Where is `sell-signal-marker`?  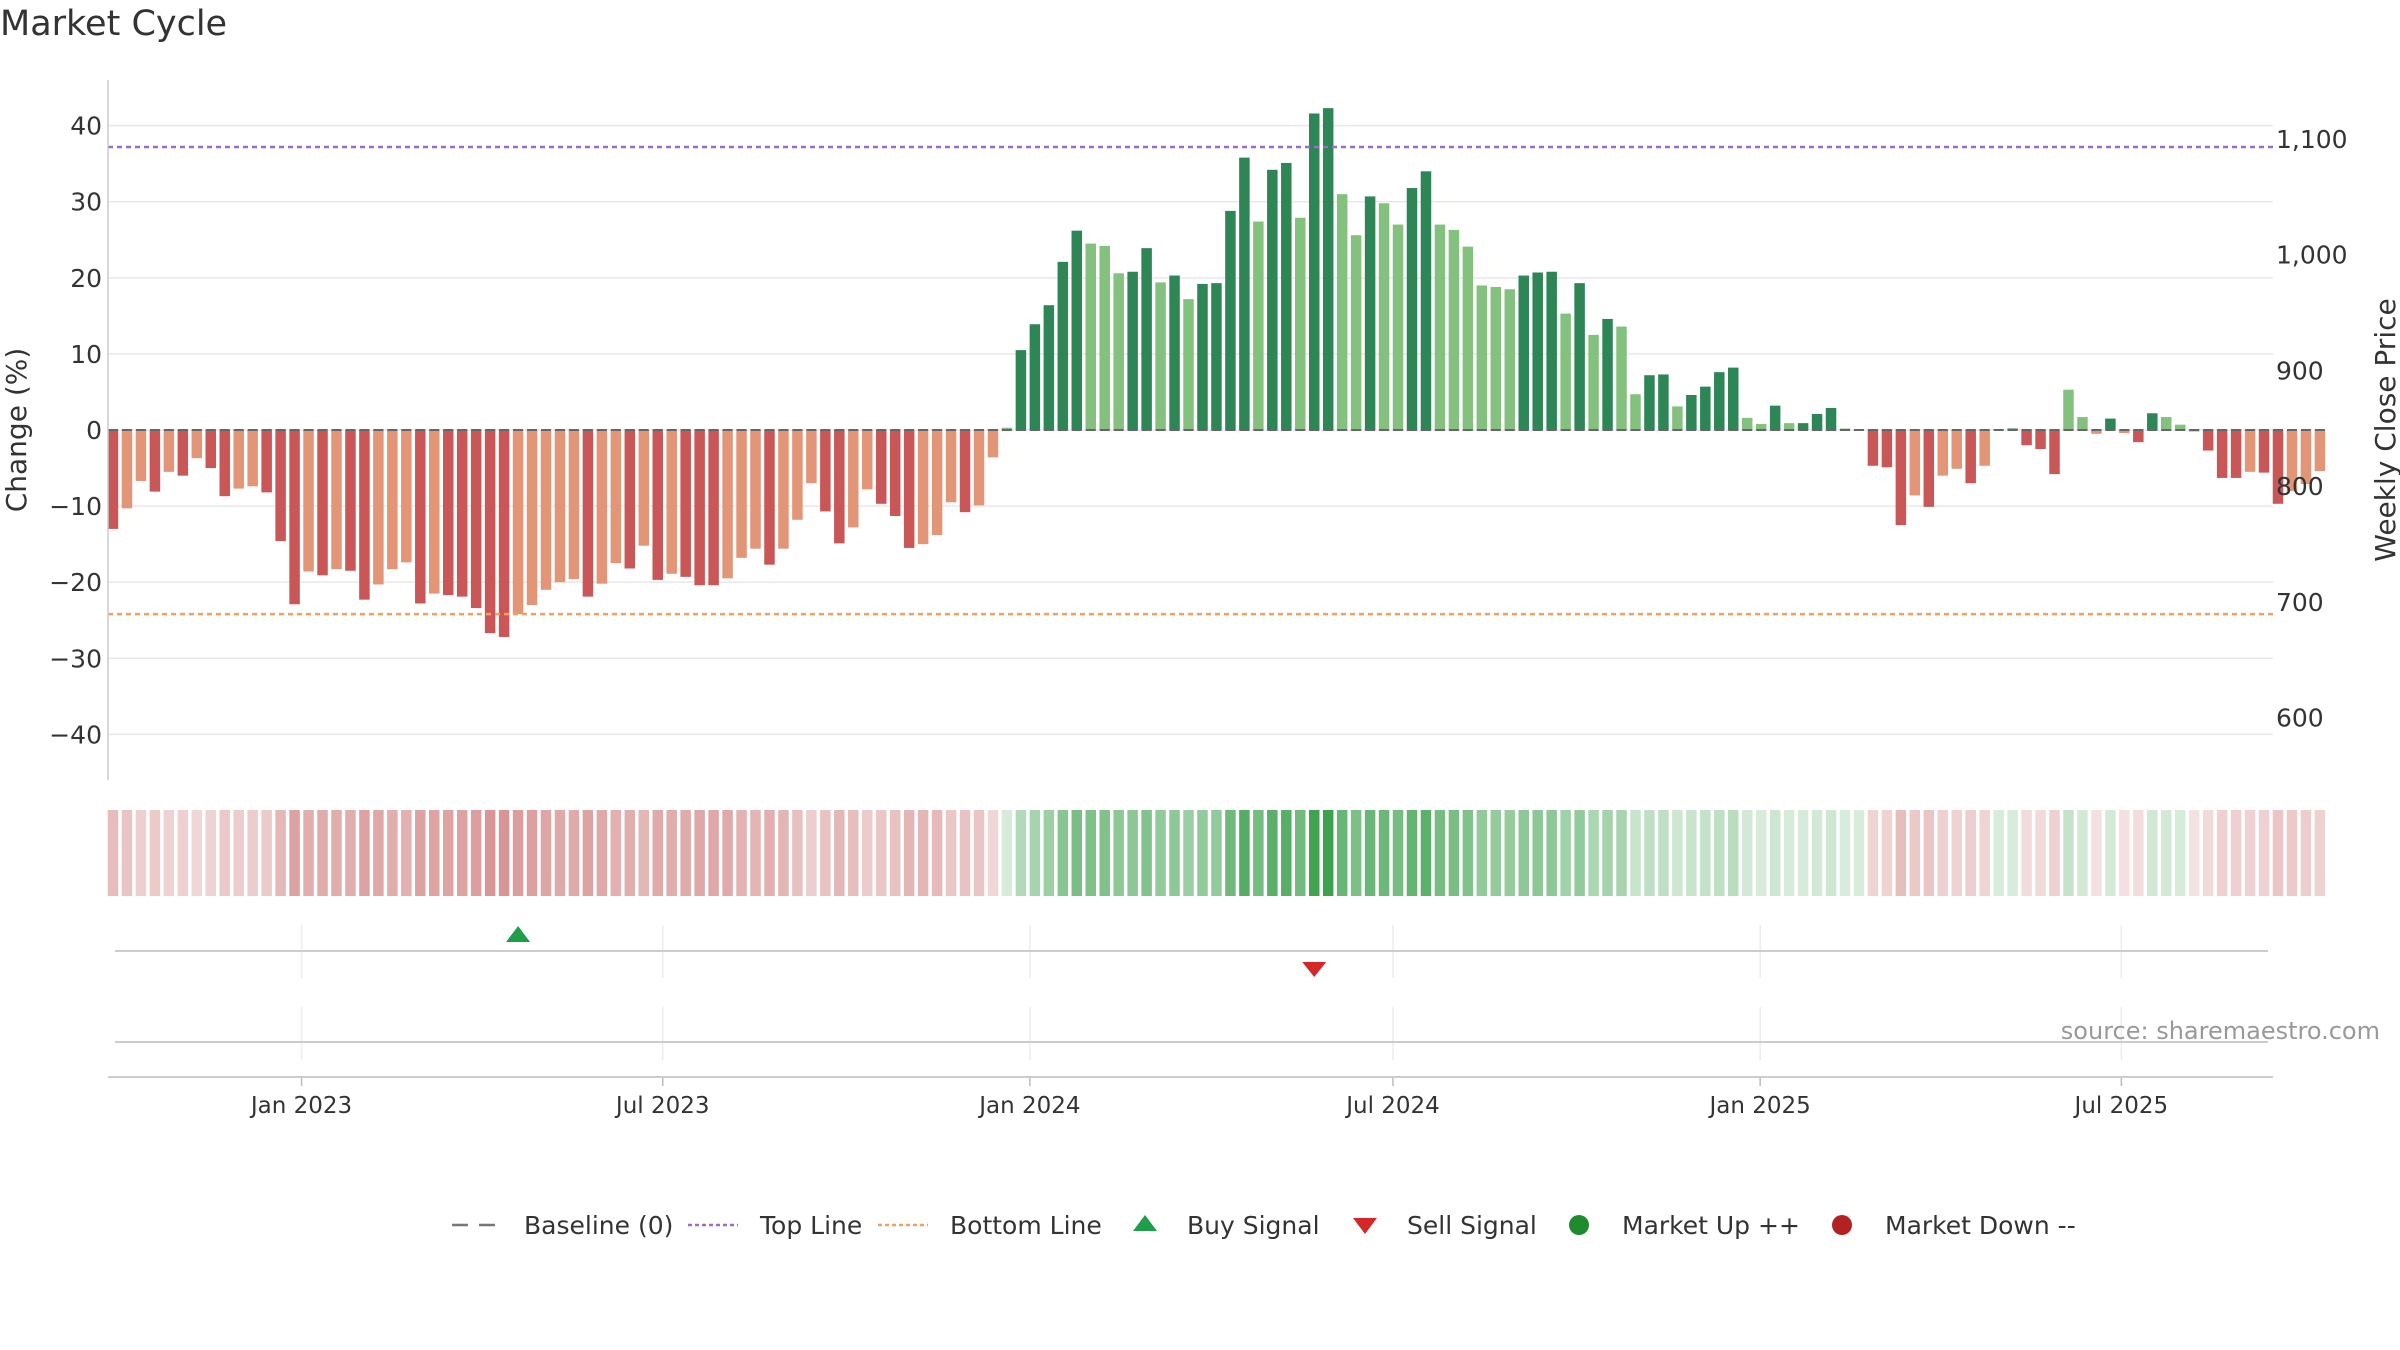
sell-signal-marker is located at coordinates (1314, 969).